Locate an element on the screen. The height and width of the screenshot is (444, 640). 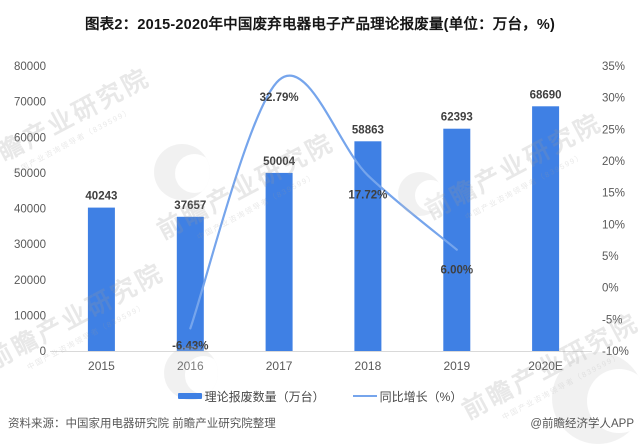
legend-bar-swatch is located at coordinates (189, 396).